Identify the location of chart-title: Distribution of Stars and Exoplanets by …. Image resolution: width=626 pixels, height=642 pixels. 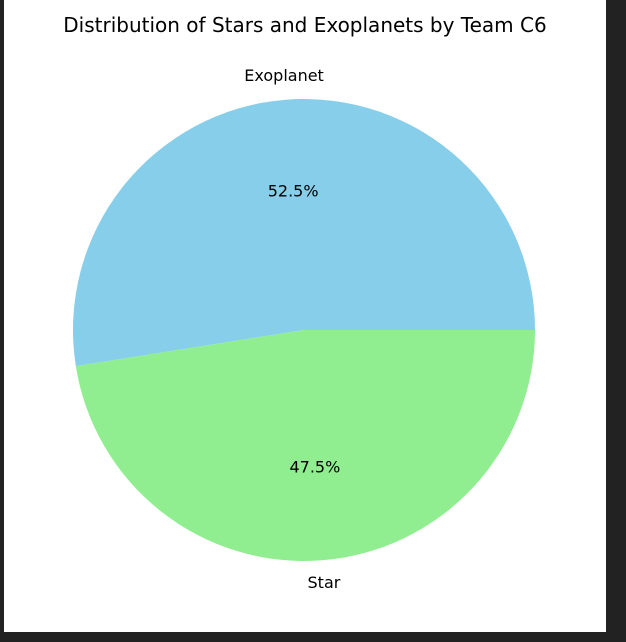
(304, 25).